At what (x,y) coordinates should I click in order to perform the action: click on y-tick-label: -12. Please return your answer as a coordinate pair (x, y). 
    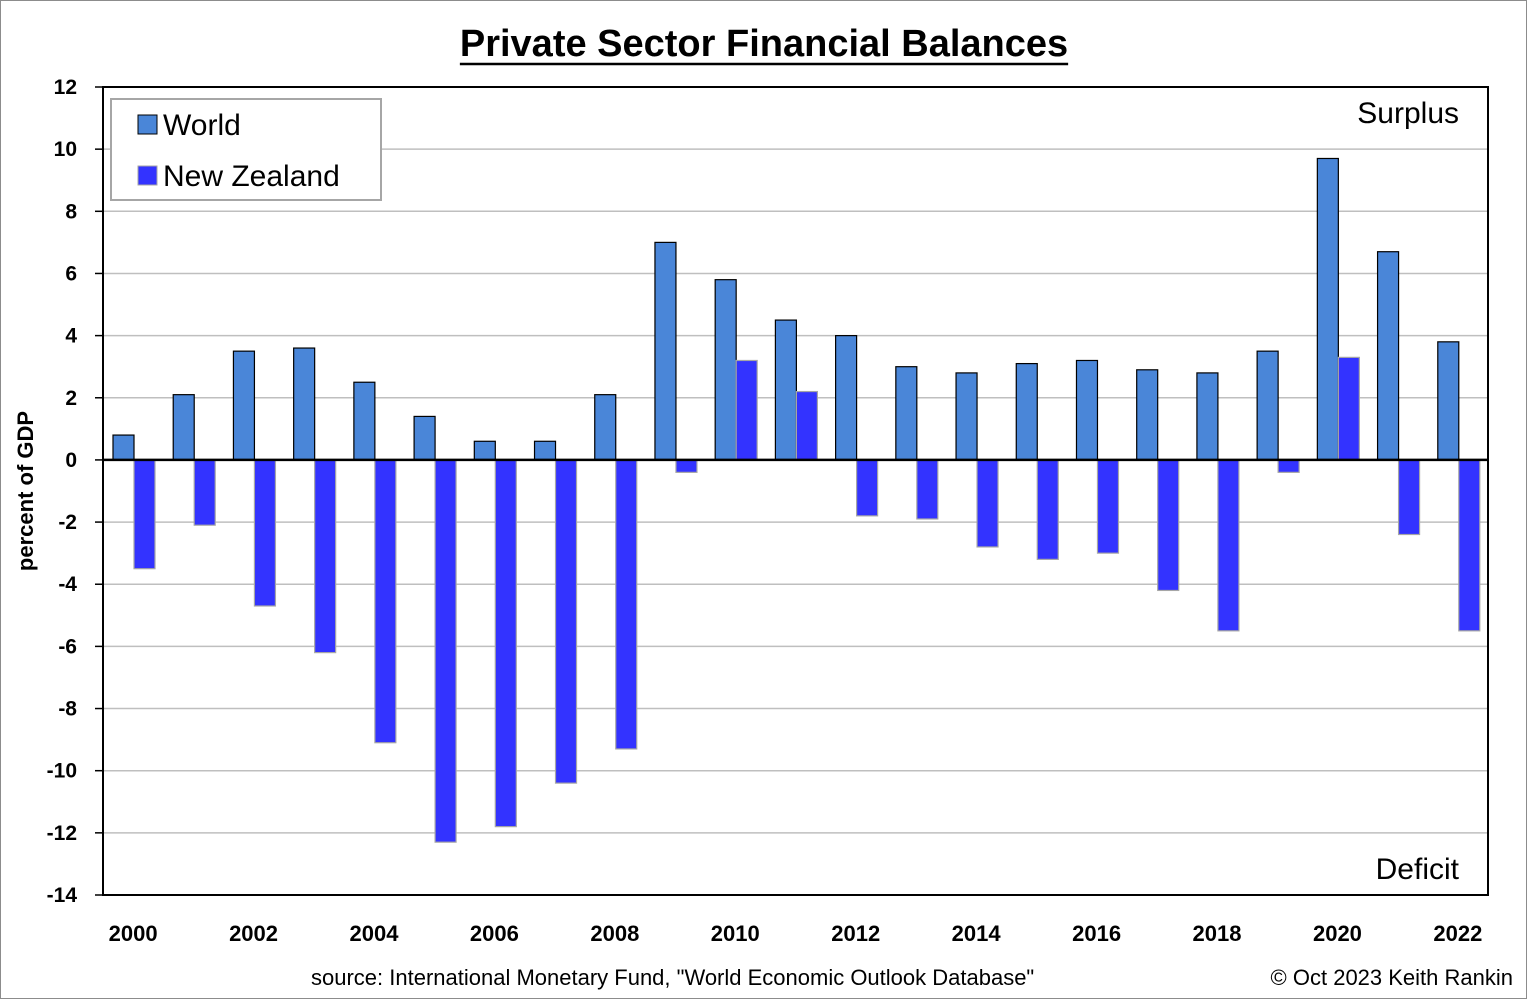
    Looking at the image, I should click on (62, 833).